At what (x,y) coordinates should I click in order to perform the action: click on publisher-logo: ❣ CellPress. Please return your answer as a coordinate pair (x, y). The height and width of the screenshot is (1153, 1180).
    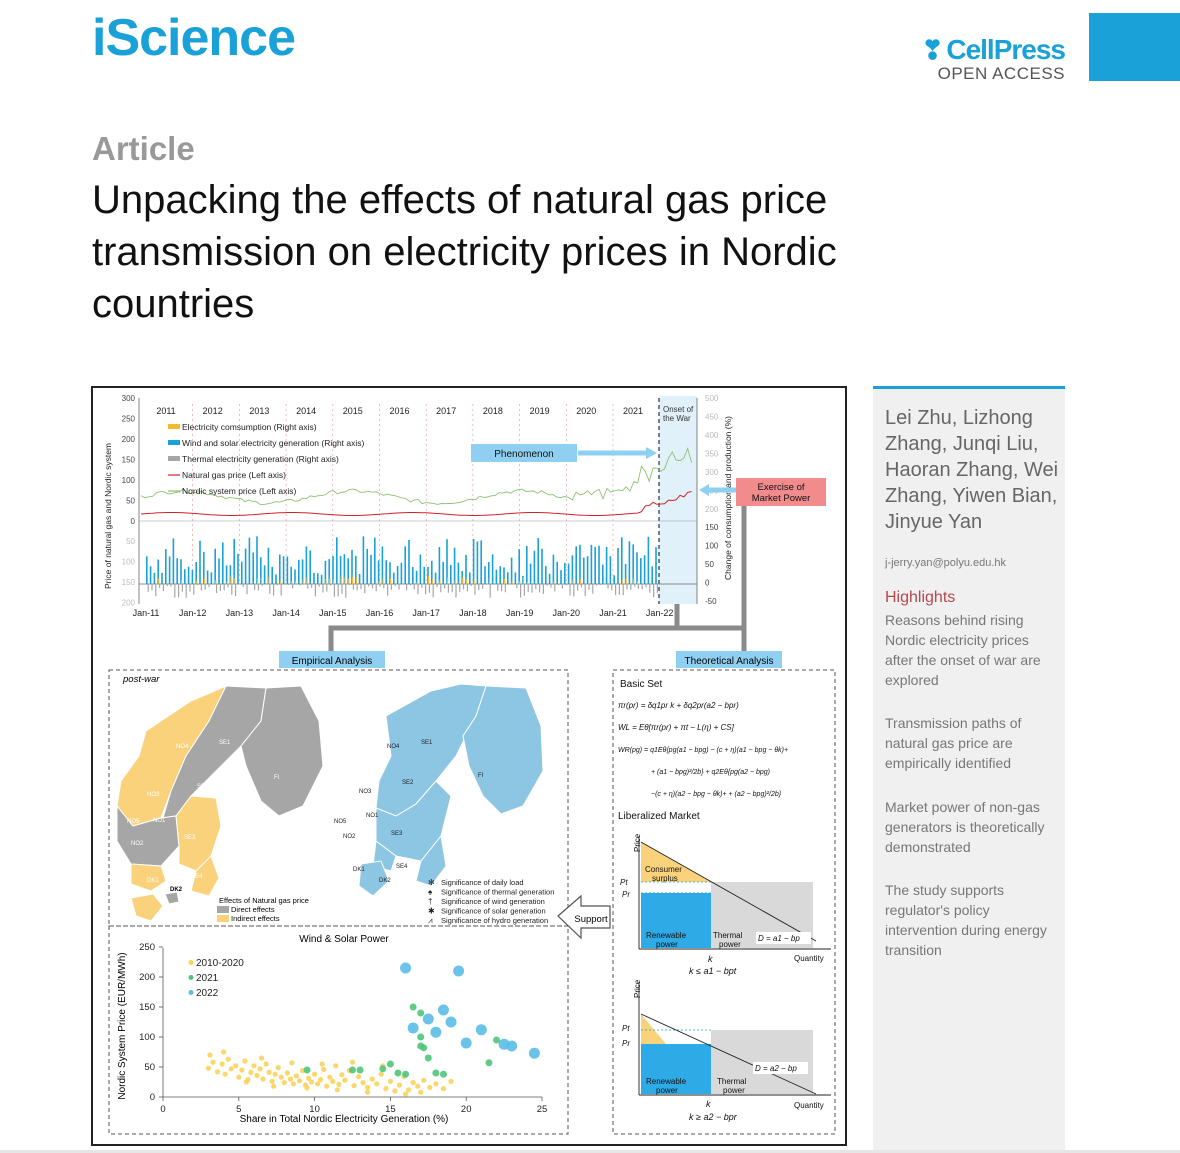
    Looking at the image, I should click on (994, 50).